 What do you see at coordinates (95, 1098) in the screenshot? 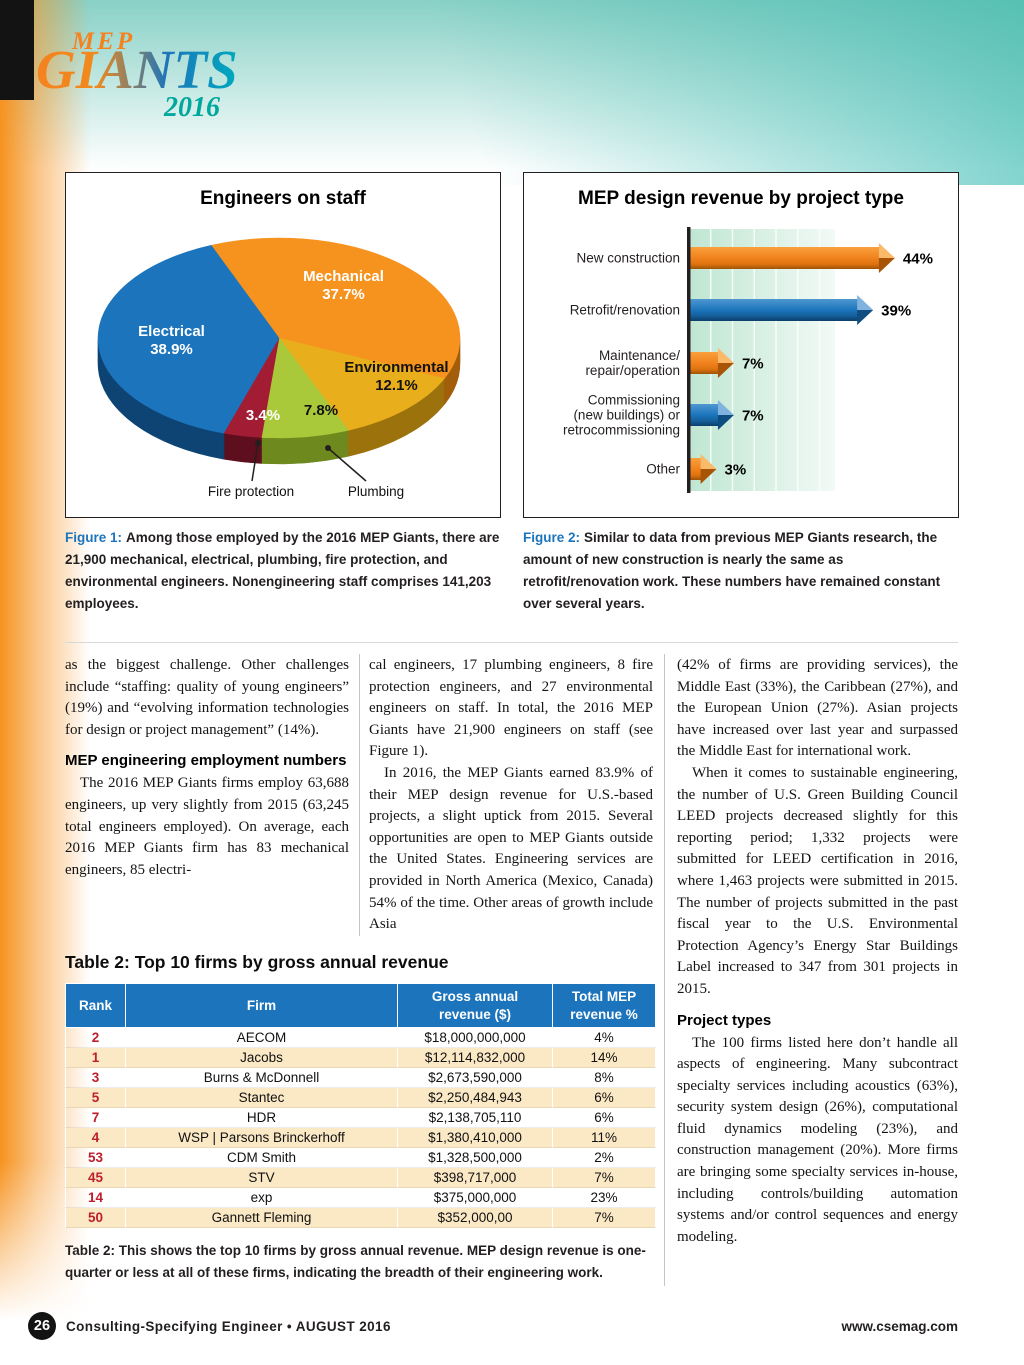
I see `rank-cell: 5` at bounding box center [95, 1098].